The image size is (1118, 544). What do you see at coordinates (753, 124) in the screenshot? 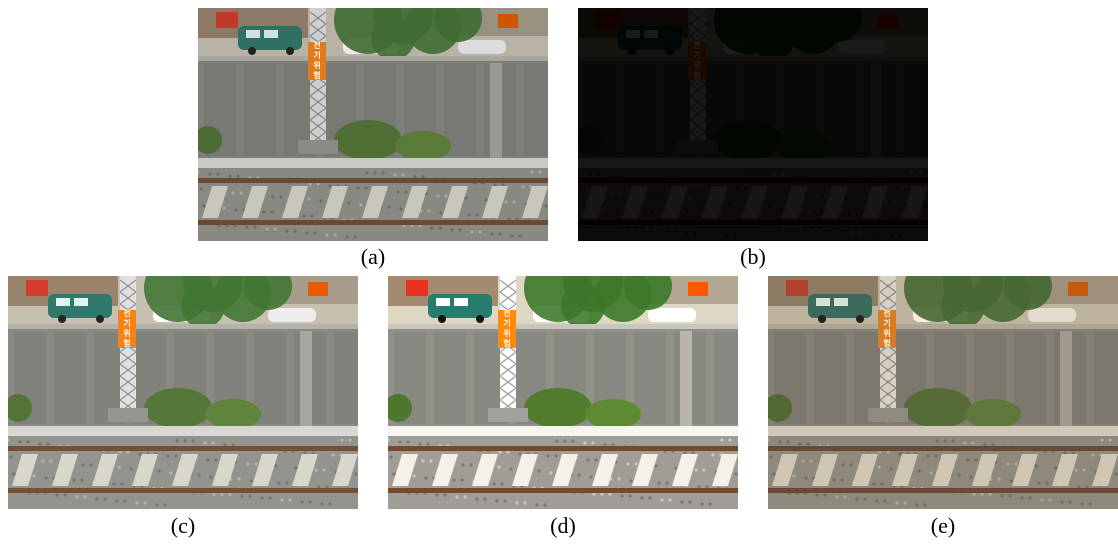
I see `panel-b-scene` at bounding box center [753, 124].